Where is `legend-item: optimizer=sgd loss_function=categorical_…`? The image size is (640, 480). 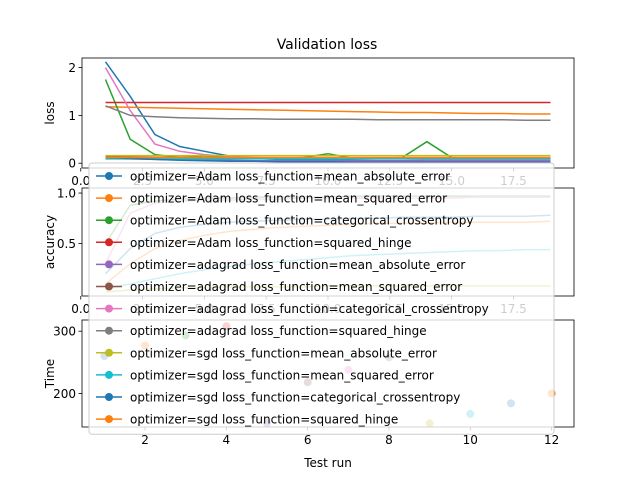 legend-item: optimizer=sgd loss_function=categorical_… is located at coordinates (278, 398).